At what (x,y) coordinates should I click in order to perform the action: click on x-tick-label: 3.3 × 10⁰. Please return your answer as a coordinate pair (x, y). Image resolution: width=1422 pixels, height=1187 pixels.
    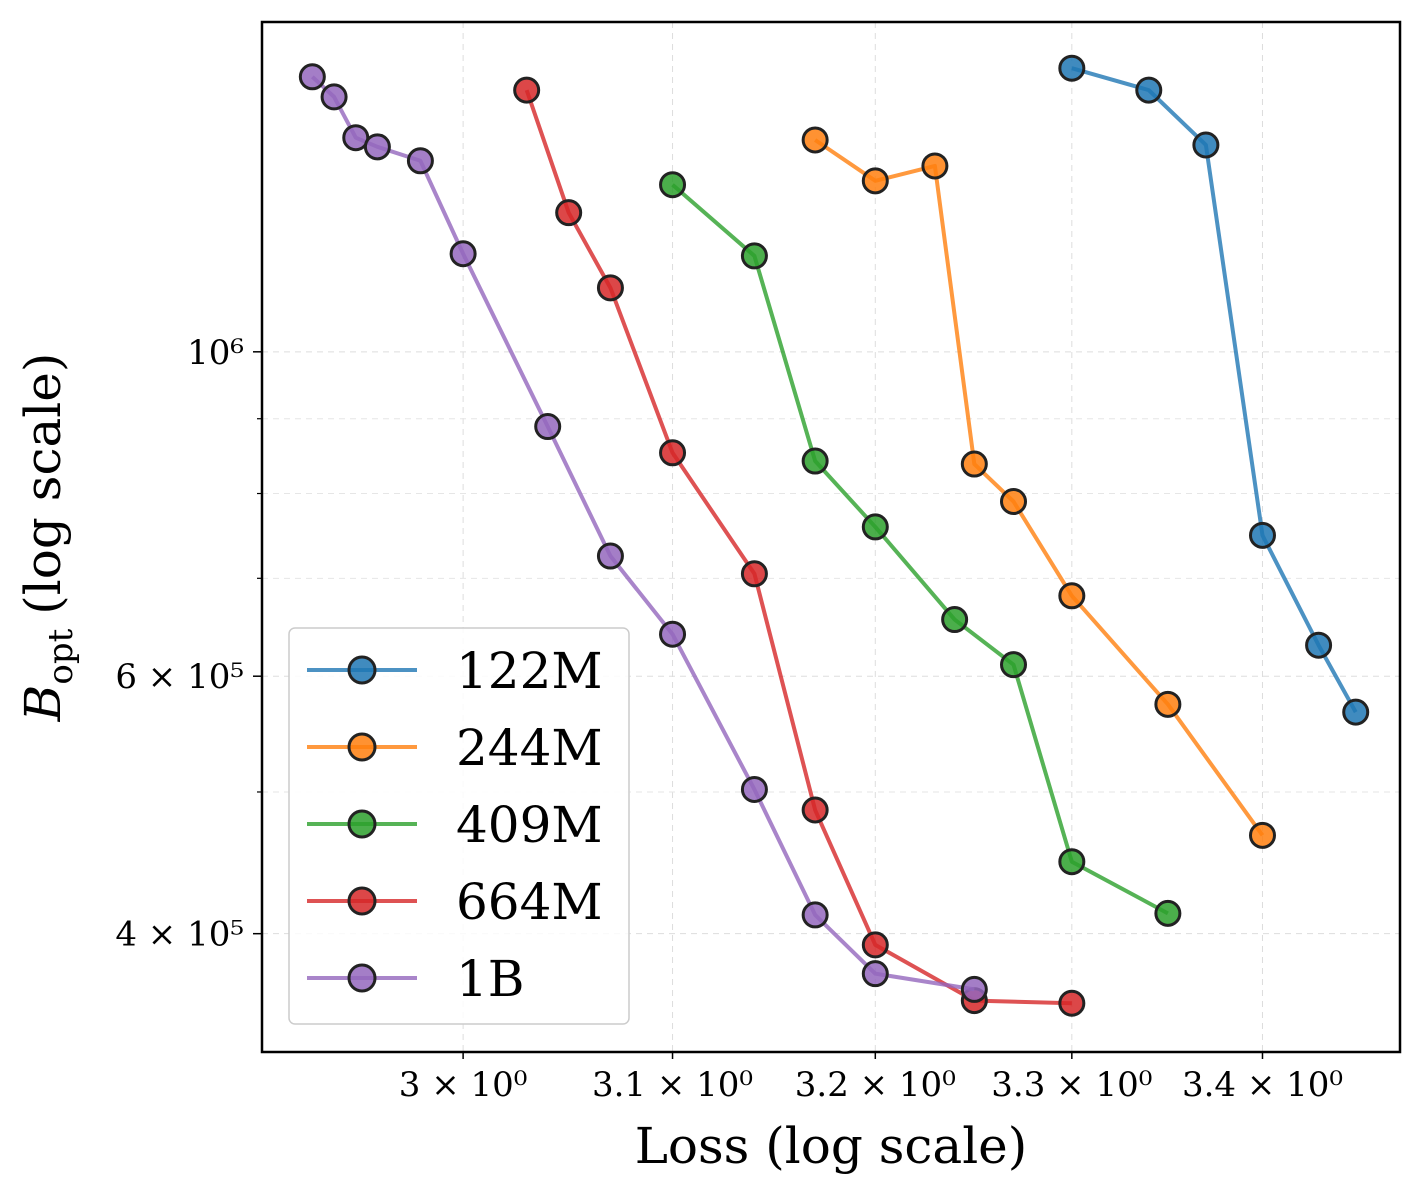
    Looking at the image, I should click on (1071, 1085).